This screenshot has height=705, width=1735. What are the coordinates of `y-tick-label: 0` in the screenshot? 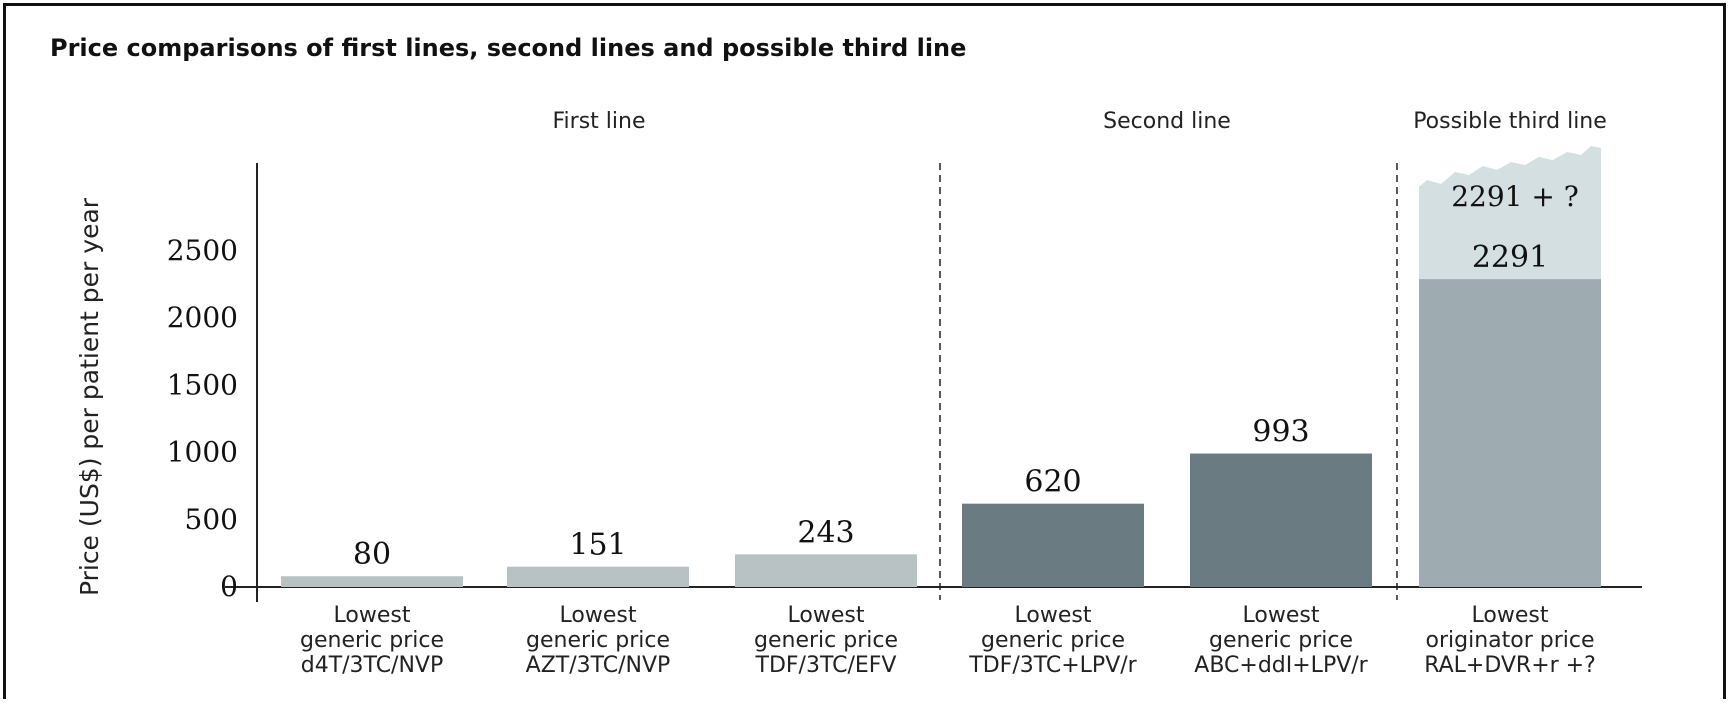 It's located at (229, 586).